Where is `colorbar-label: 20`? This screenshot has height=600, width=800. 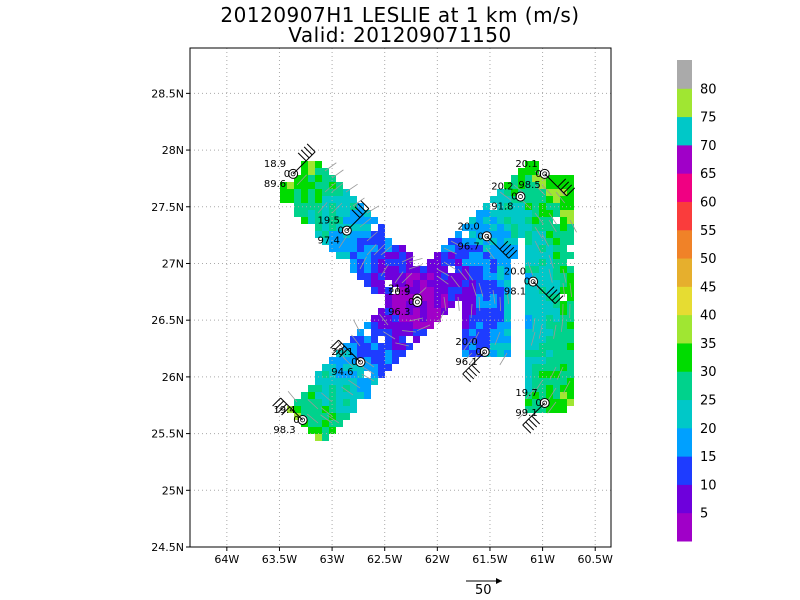 colorbar-label: 20 is located at coordinates (708, 429).